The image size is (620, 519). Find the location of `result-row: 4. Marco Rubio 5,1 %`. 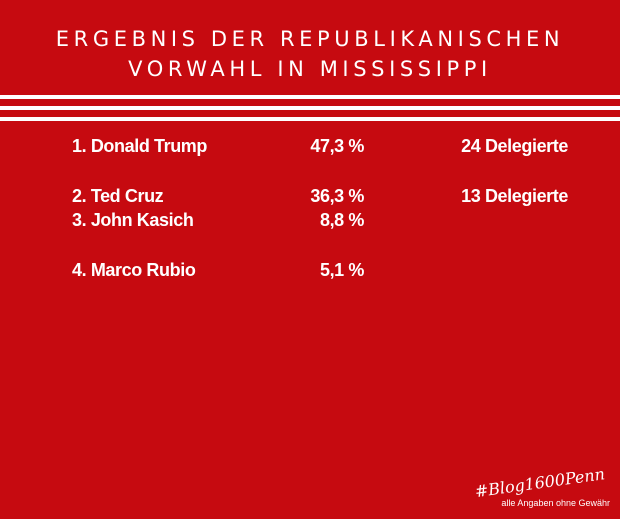

result-row: 4. Marco Rubio 5,1 % is located at coordinates (310, 272).